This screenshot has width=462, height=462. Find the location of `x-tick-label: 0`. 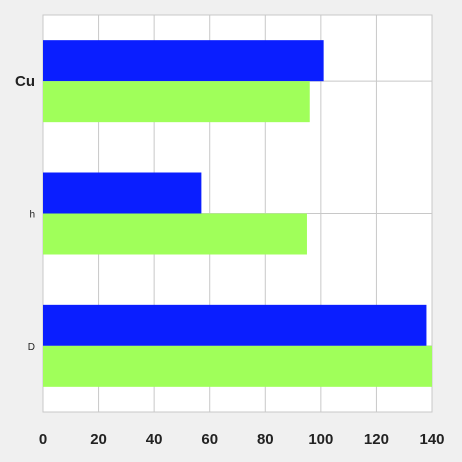

x-tick-label: 0 is located at coordinates (43, 439).